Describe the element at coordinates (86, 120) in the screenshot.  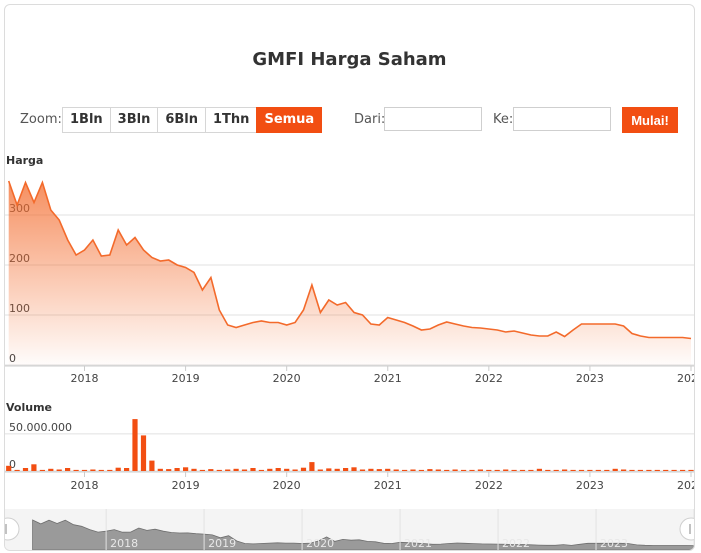
I see `zoom-1-month-button: 1Bln` at that location.